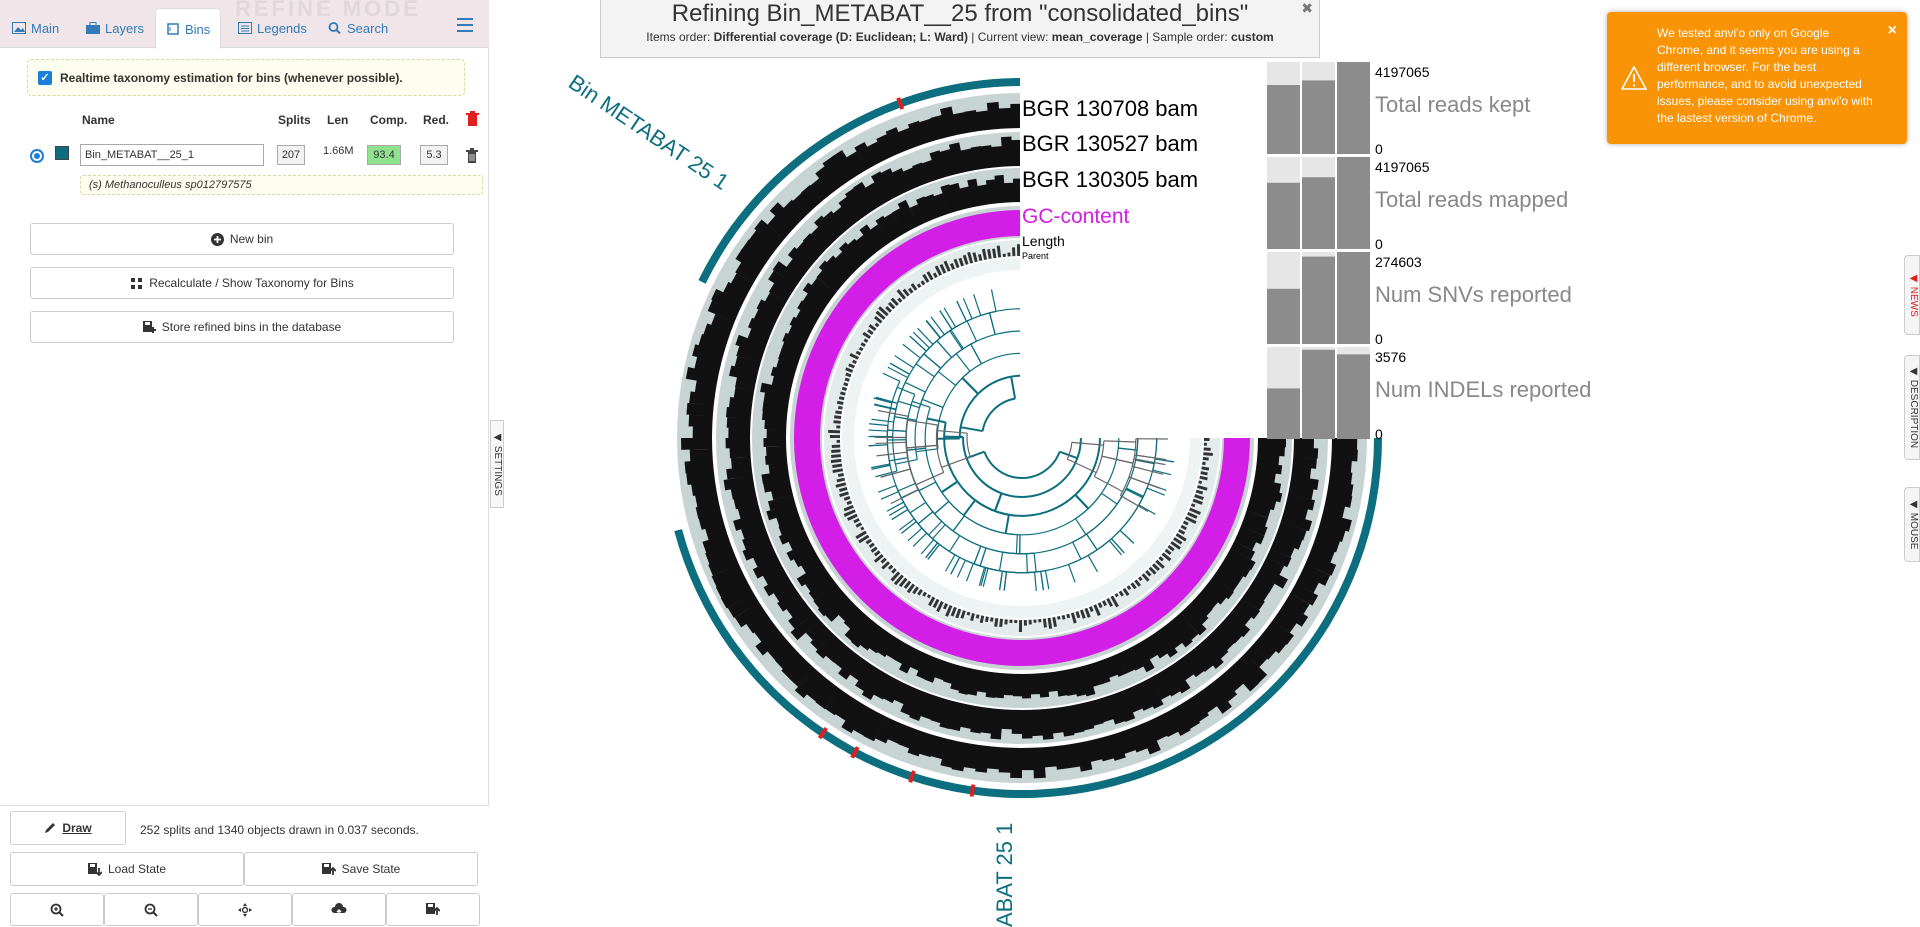 This screenshot has height=927, width=1920. I want to click on store-refined-bins-label: Store refined bins in the database, so click(251, 327).